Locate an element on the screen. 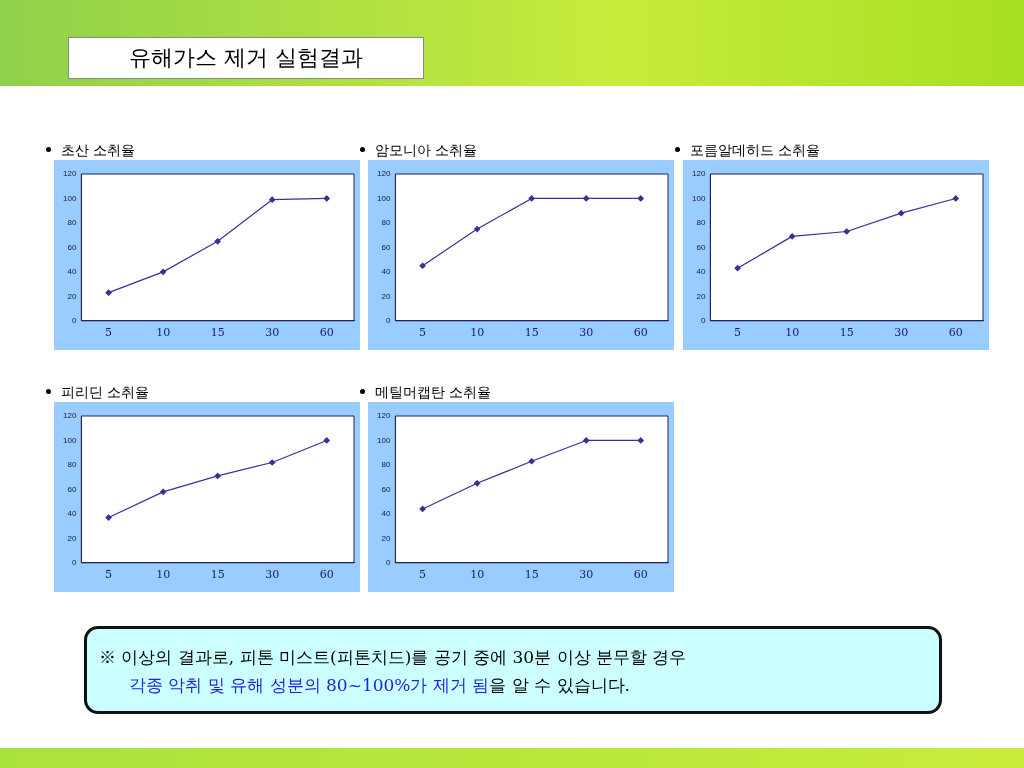  chart-title: 피리딘 소취율 is located at coordinates (105, 392).